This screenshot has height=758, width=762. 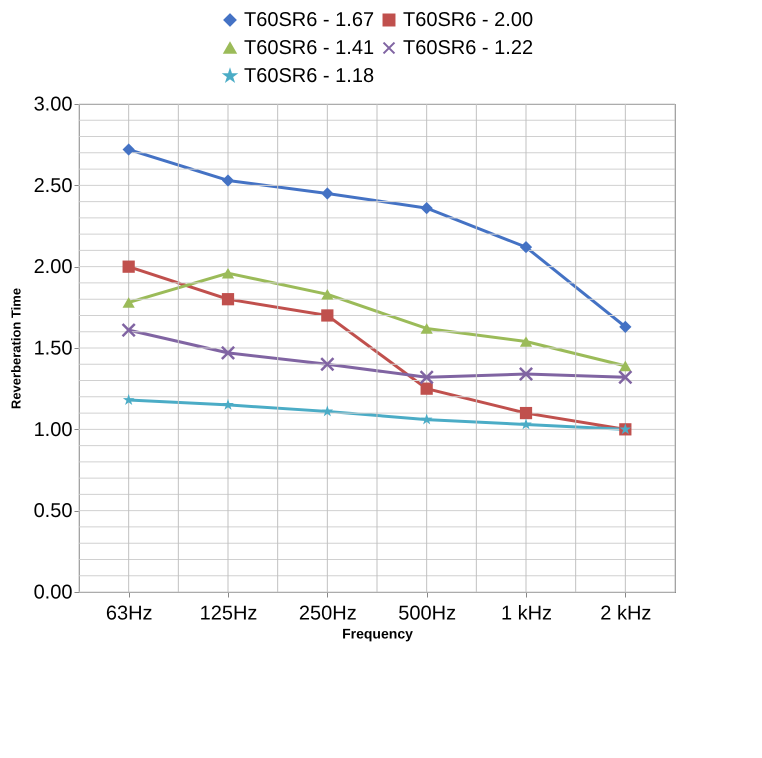 What do you see at coordinates (309, 76) in the screenshot?
I see `legend-label: T60SR6 - 1.18` at bounding box center [309, 76].